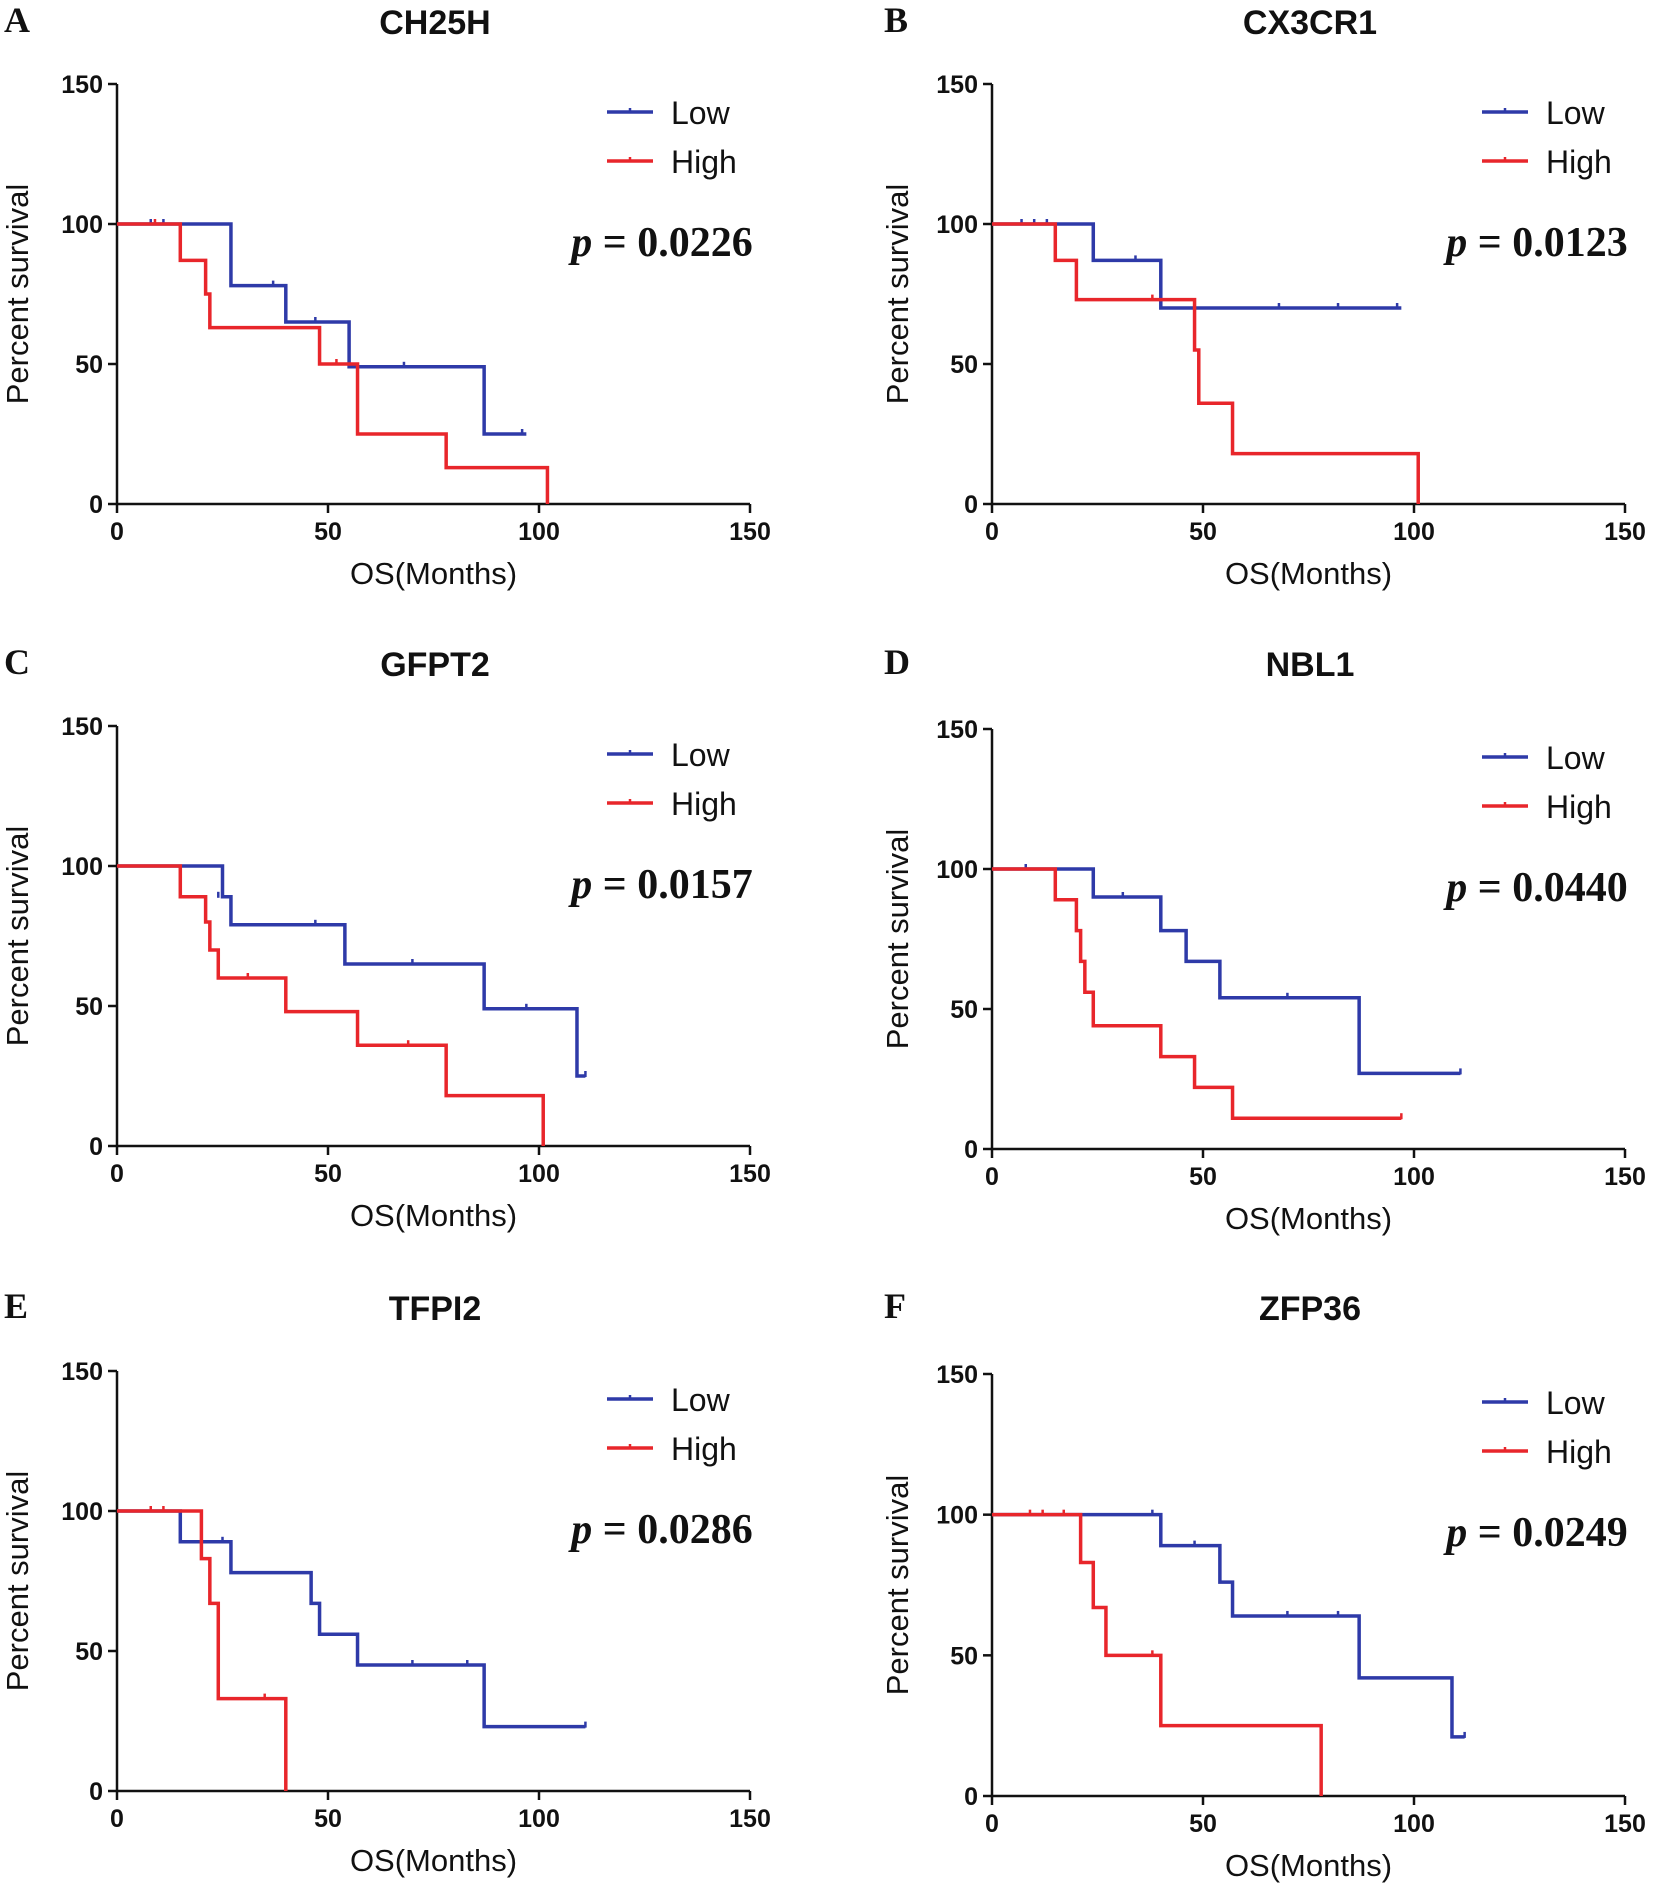  I want to click on chart-title: NBL1, so click(1310, 665).